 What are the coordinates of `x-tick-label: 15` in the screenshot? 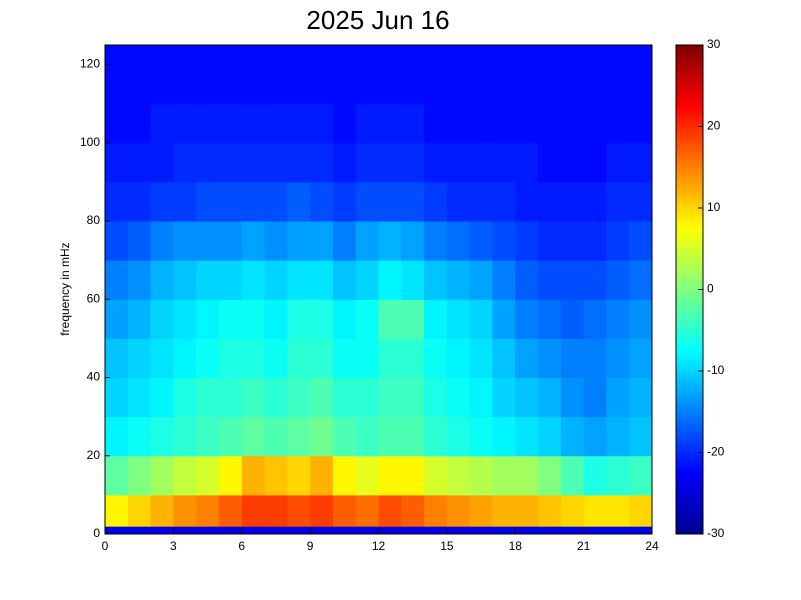 It's located at (447, 546).